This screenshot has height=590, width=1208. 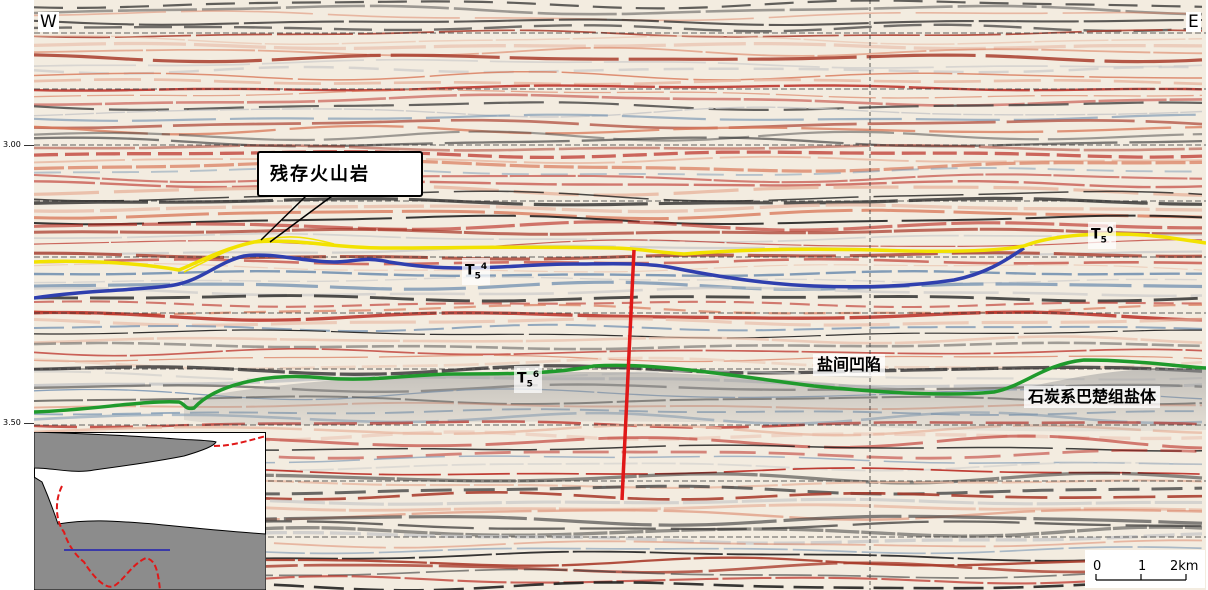 I want to click on salt-body-shading, so click(x=695, y=399).